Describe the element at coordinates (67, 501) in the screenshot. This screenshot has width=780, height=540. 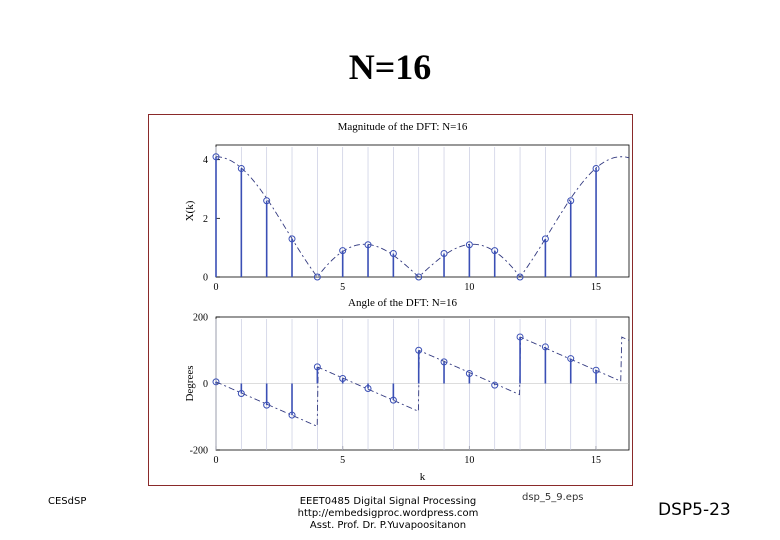
I see `footer-course-code: CESdSP` at that location.